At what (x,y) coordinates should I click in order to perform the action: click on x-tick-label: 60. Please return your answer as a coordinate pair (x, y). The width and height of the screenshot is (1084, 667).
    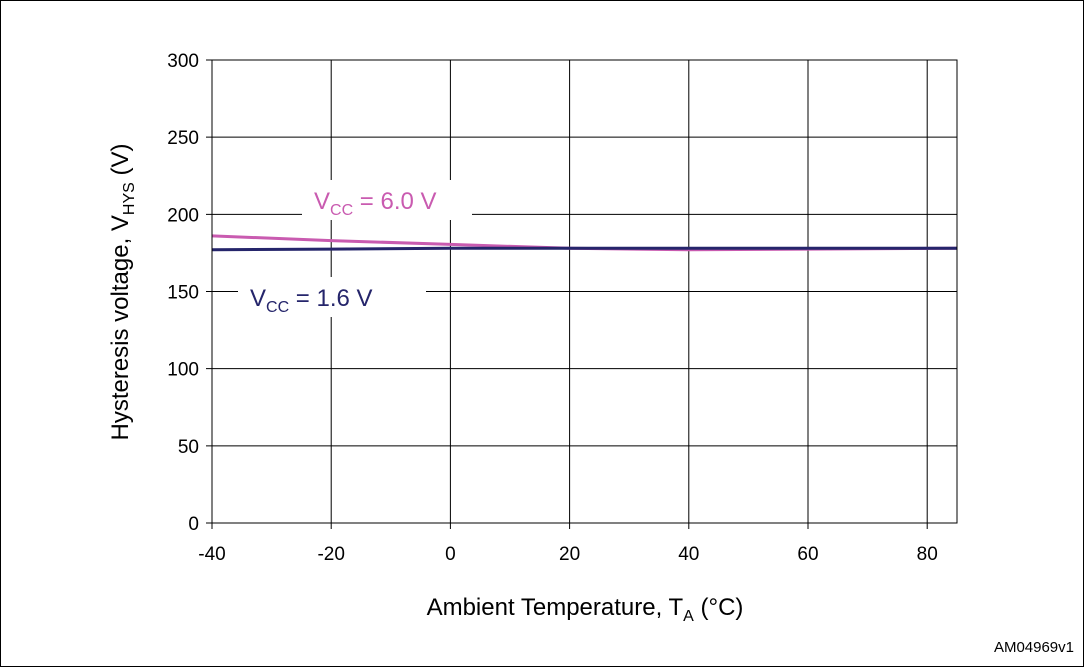
    Looking at the image, I should click on (807, 554).